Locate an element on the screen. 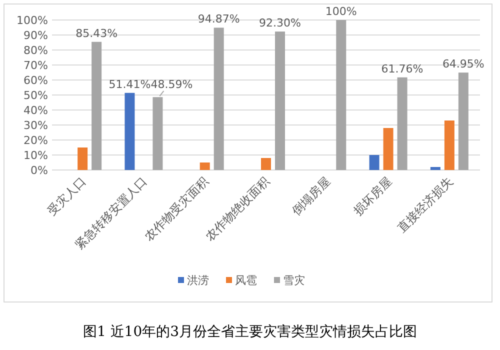  y-tick-label: 10% is located at coordinates (36, 155).